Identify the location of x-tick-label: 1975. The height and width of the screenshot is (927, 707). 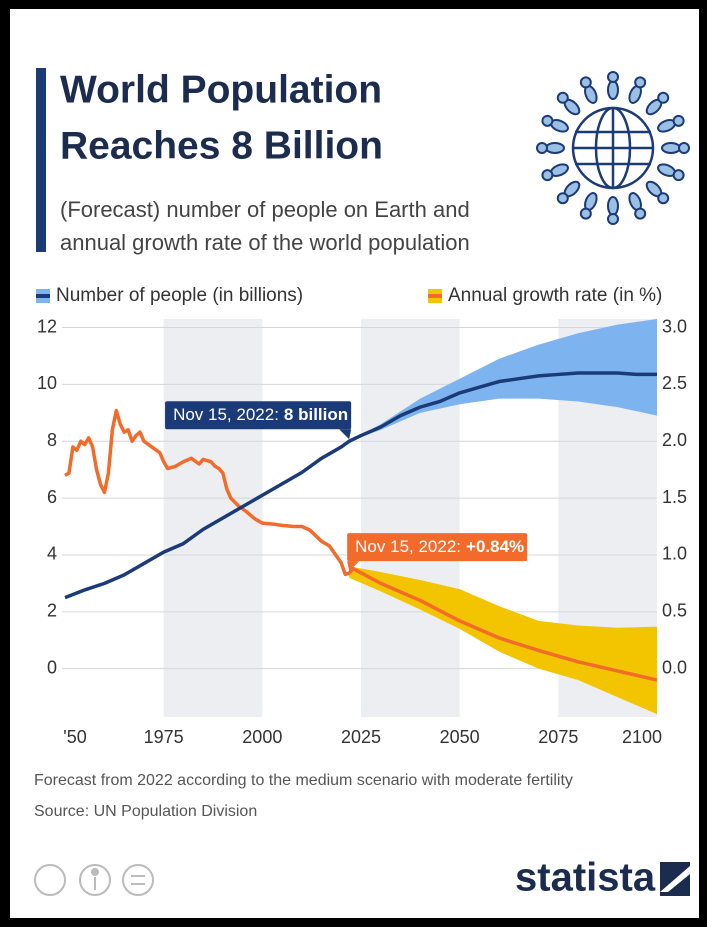
(164, 737).